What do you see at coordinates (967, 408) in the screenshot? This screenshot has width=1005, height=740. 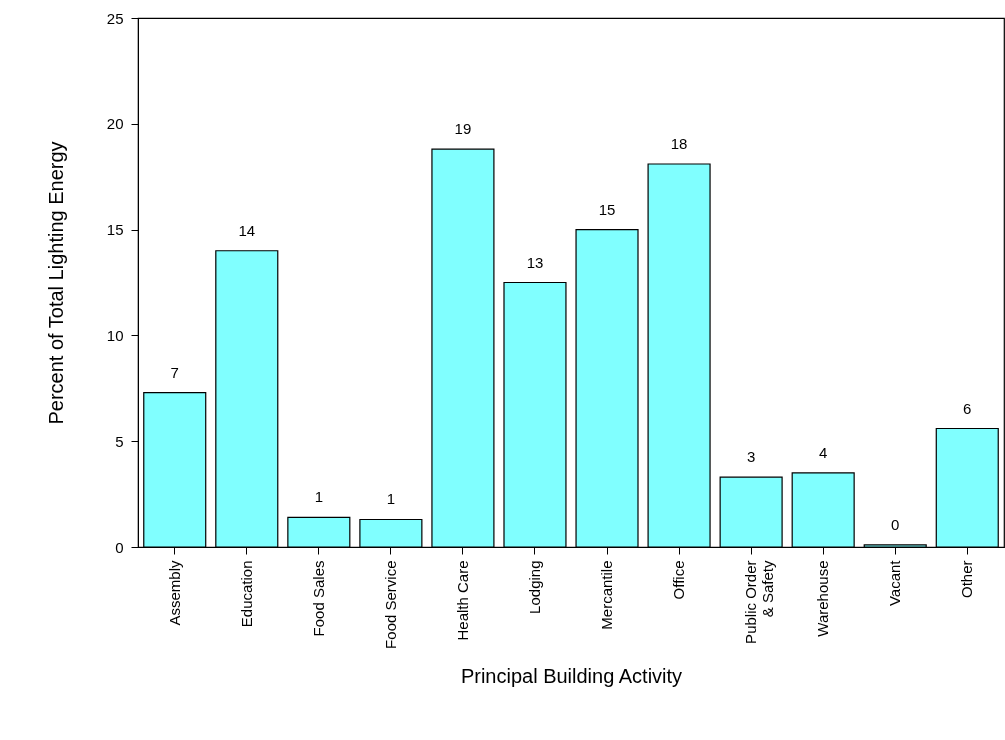 I see `data-label: 6` at bounding box center [967, 408].